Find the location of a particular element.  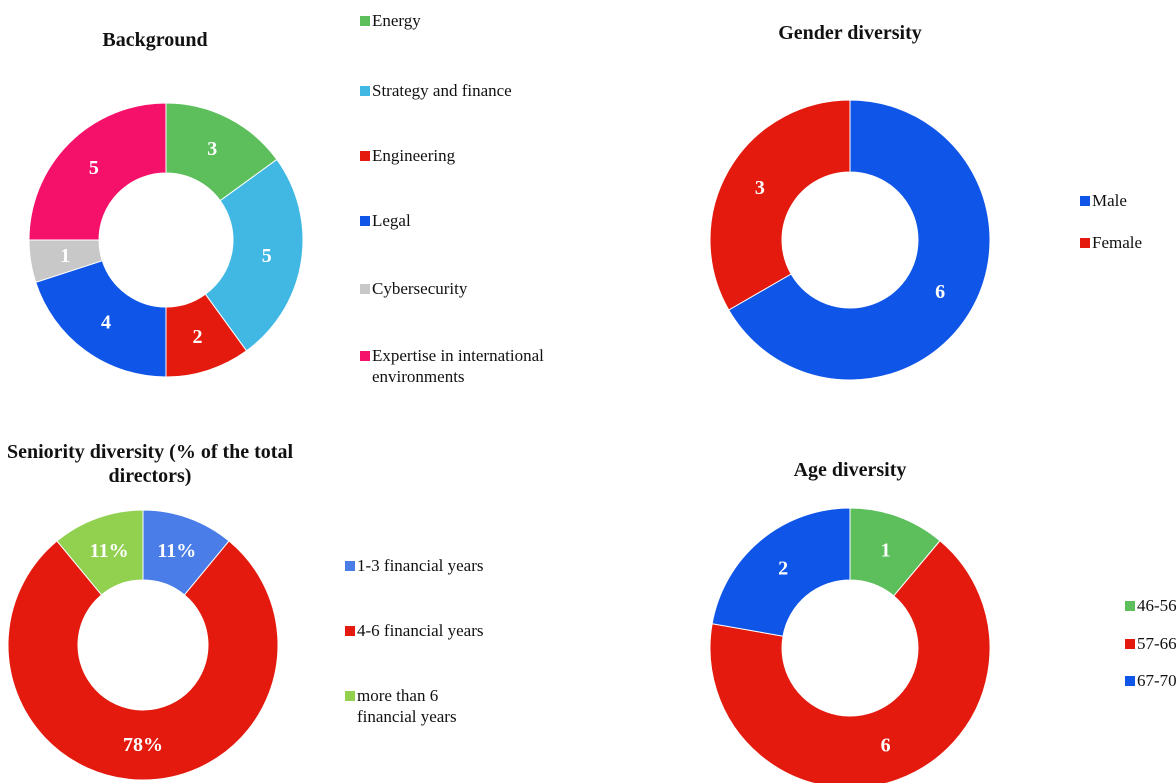

legend-item: Expertise in international environments is located at coordinates (460, 366).